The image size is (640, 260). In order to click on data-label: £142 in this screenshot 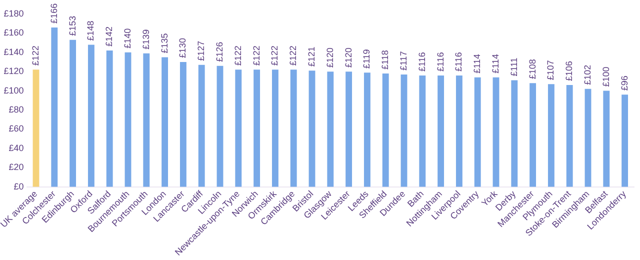, I will do `click(109, 36)`.